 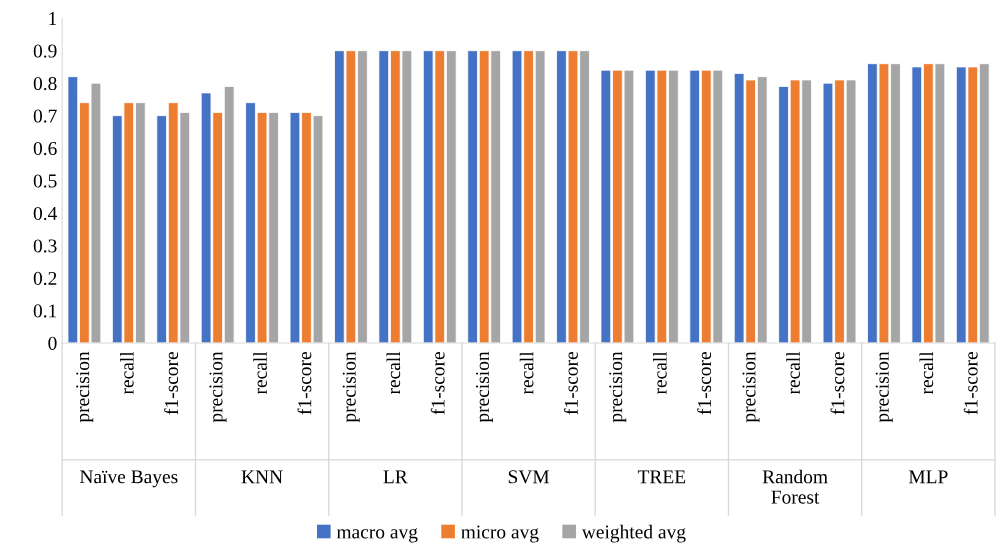 I want to click on legend-label: weighted avg, so click(x=633, y=533).